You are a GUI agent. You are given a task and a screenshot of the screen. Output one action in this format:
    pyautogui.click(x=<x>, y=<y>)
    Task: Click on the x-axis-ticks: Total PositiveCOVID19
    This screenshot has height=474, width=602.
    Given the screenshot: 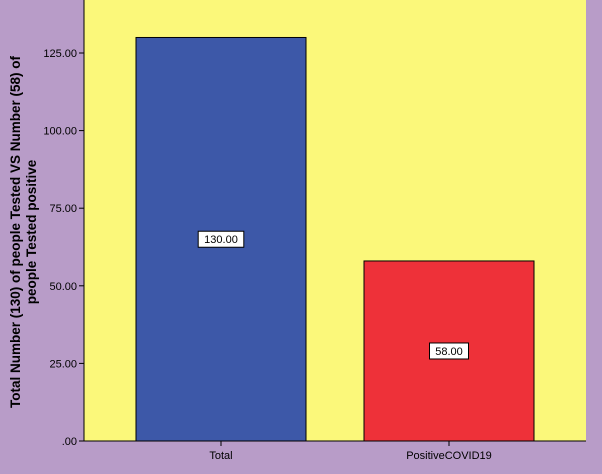 What is the action you would take?
    pyautogui.click(x=350, y=451)
    